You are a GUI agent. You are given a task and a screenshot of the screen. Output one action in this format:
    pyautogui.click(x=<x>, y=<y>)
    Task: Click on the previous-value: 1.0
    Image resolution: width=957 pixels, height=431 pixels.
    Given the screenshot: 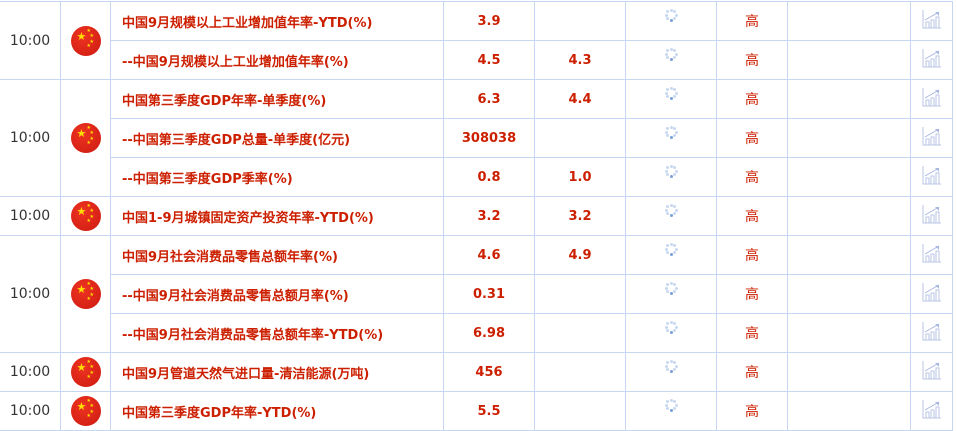 What is the action you would take?
    pyautogui.click(x=580, y=177)
    